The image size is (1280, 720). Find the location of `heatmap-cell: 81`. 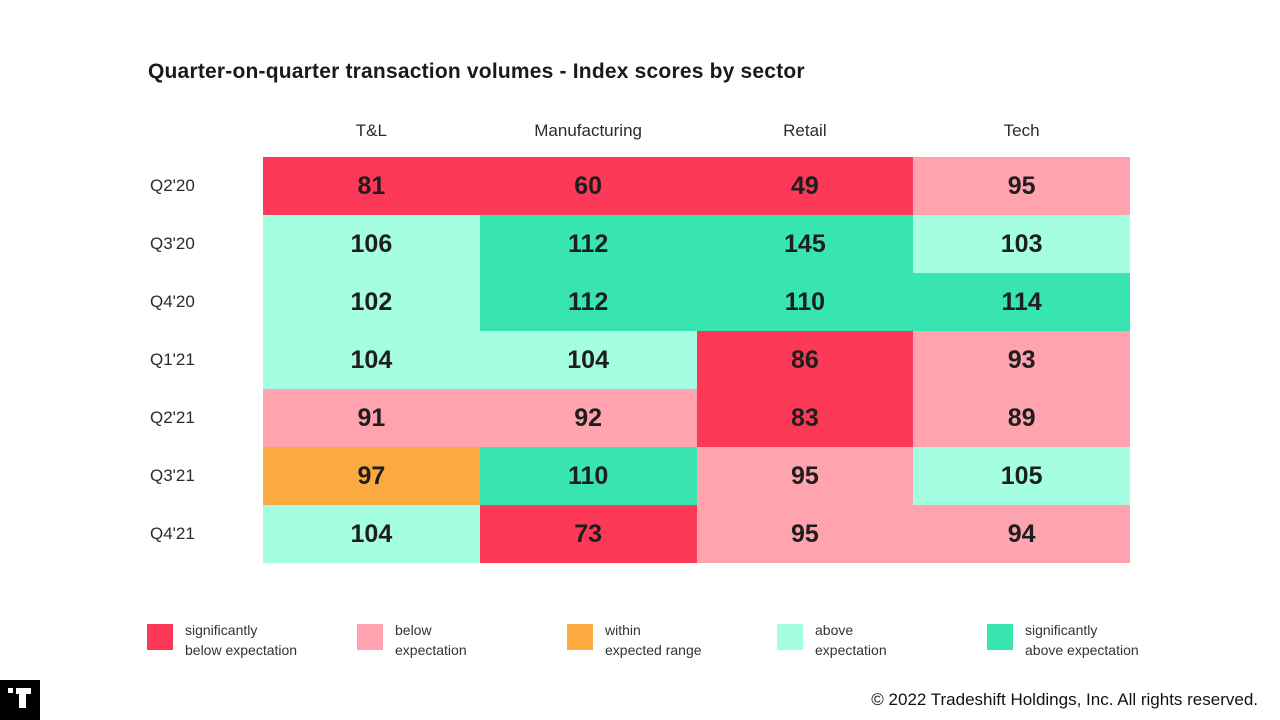

heatmap-cell: 81 is located at coordinates (371, 186).